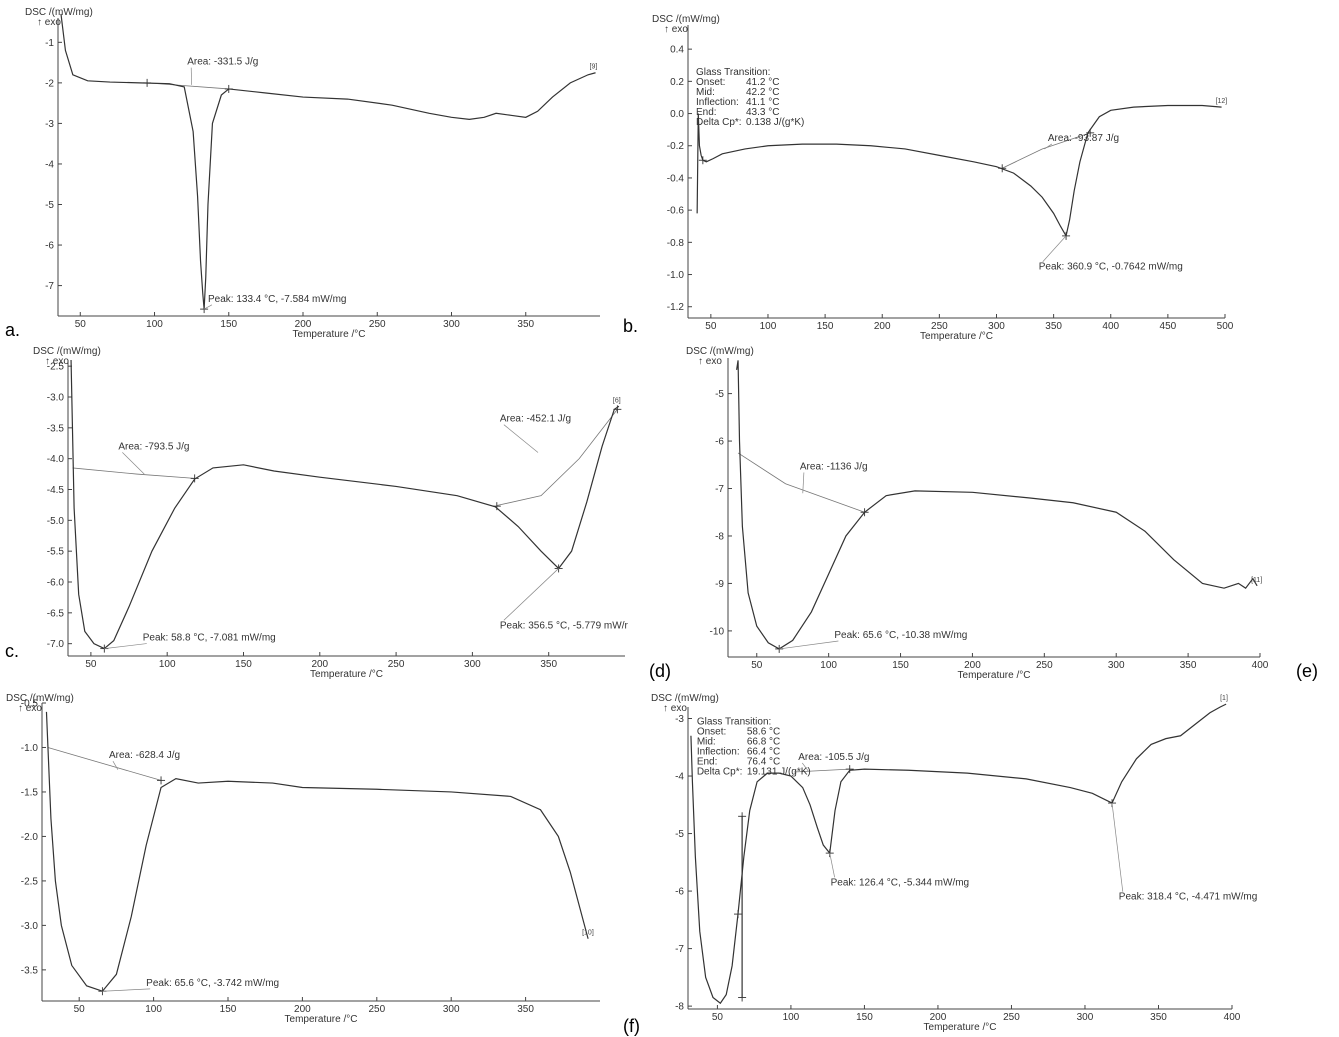  What do you see at coordinates (153, 446) in the screenshot?
I see `annotation-label: Area: -793.5 J/g` at bounding box center [153, 446].